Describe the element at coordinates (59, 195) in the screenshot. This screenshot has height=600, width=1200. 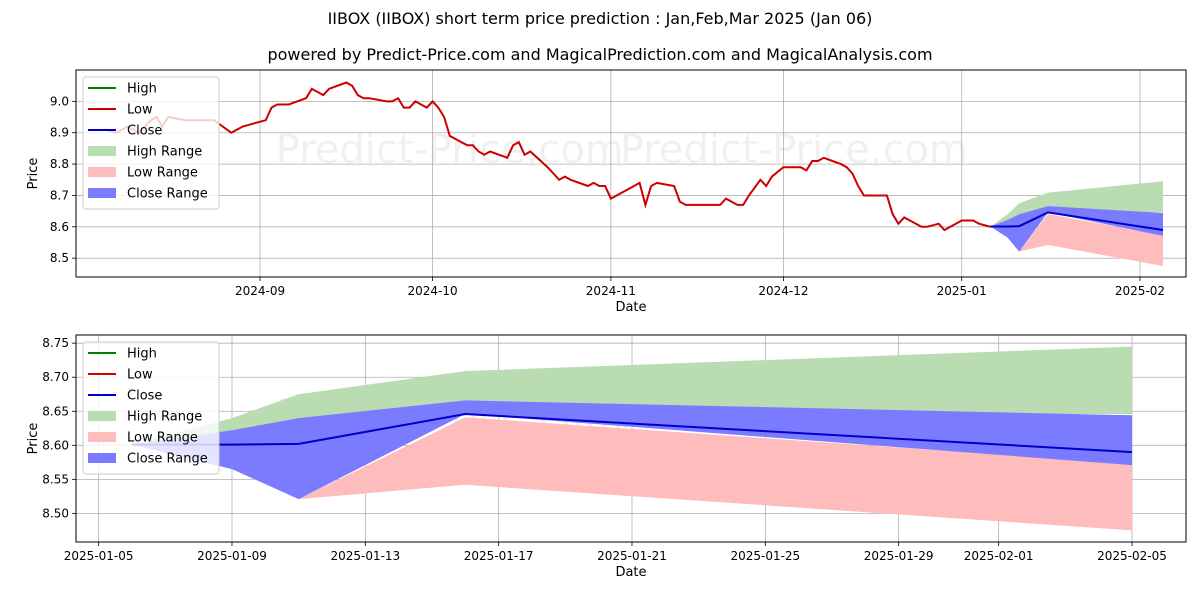
I see `y-tick-label: 8.7` at that location.